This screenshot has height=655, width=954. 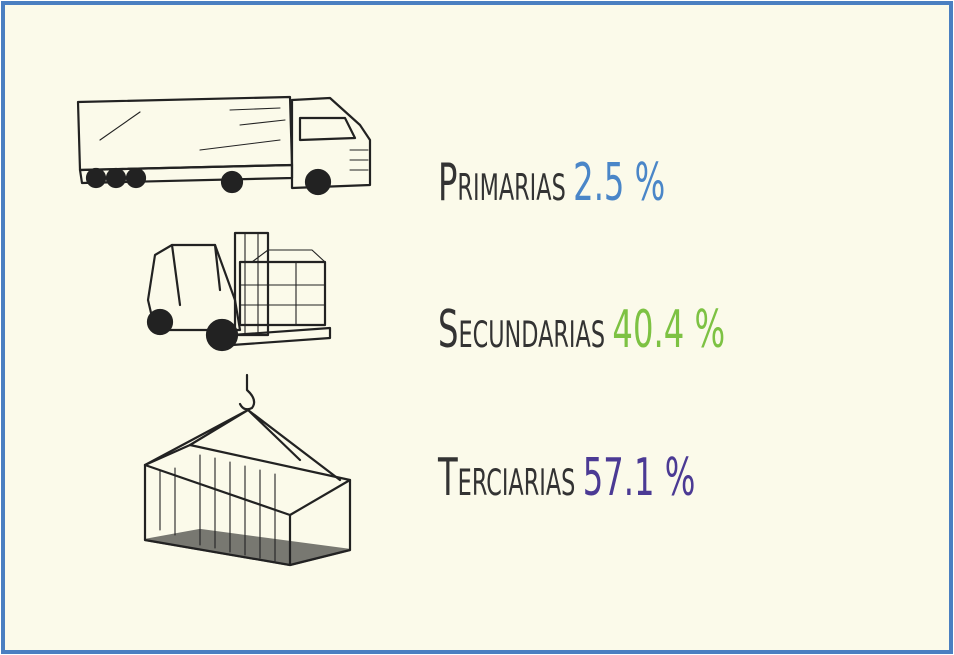 What do you see at coordinates (502, 183) in the screenshot?
I see `stat-label: Primarias` at bounding box center [502, 183].